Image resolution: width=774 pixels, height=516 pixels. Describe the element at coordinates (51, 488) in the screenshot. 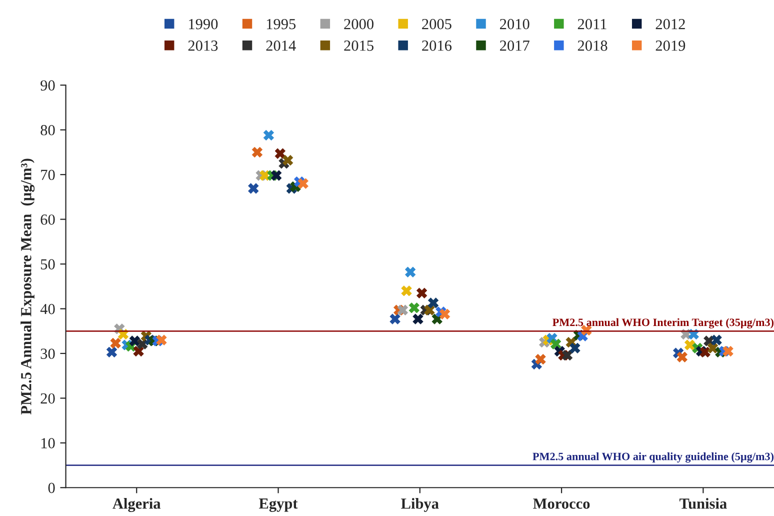

I see `y-tick-label: 0` at that location.